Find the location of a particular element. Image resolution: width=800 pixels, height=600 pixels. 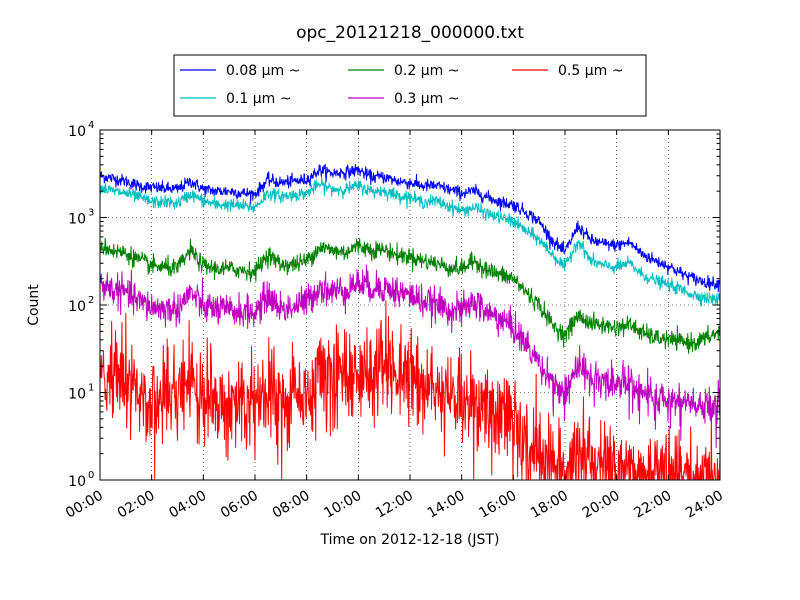

x-tick-label: 16:00 is located at coordinates (497, 505).